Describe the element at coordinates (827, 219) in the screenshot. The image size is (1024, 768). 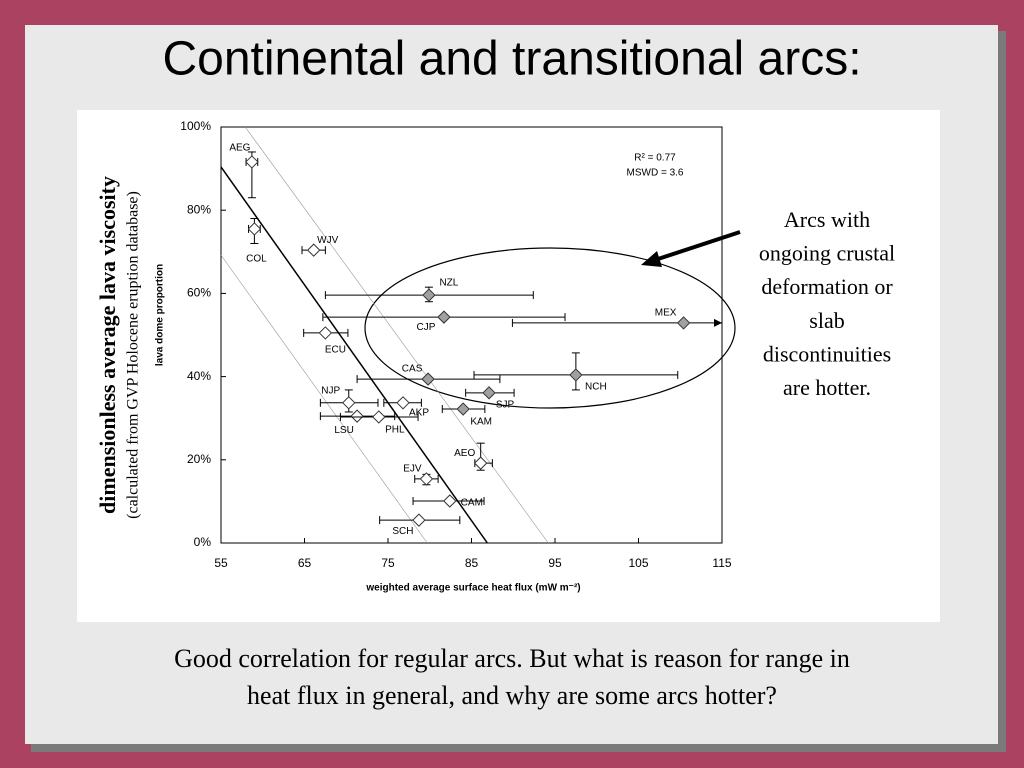
I see `annotation-line: Arcs with` at that location.